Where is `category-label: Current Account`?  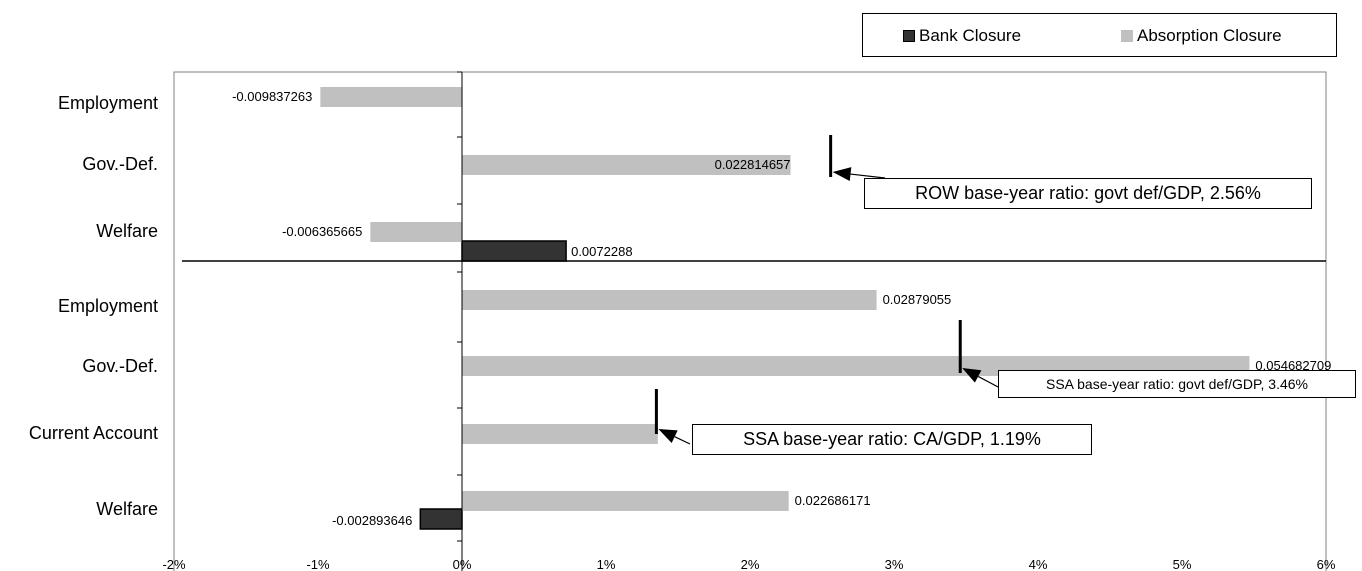
category-label: Current Account is located at coordinates (93, 433).